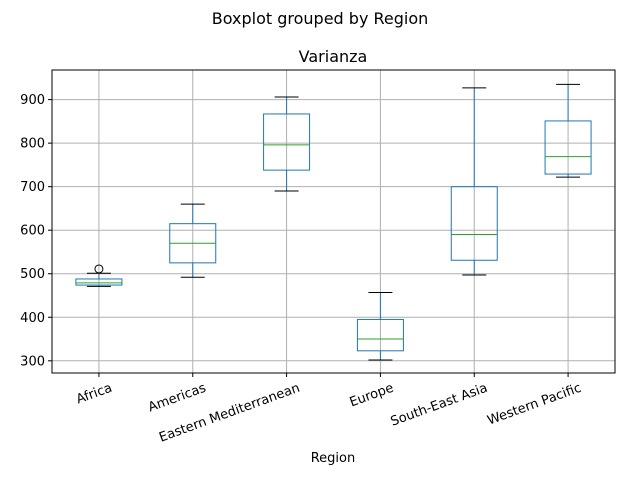 Image resolution: width=640 pixels, height=480 pixels. I want to click on x-tick-label: Europe, so click(372, 396).